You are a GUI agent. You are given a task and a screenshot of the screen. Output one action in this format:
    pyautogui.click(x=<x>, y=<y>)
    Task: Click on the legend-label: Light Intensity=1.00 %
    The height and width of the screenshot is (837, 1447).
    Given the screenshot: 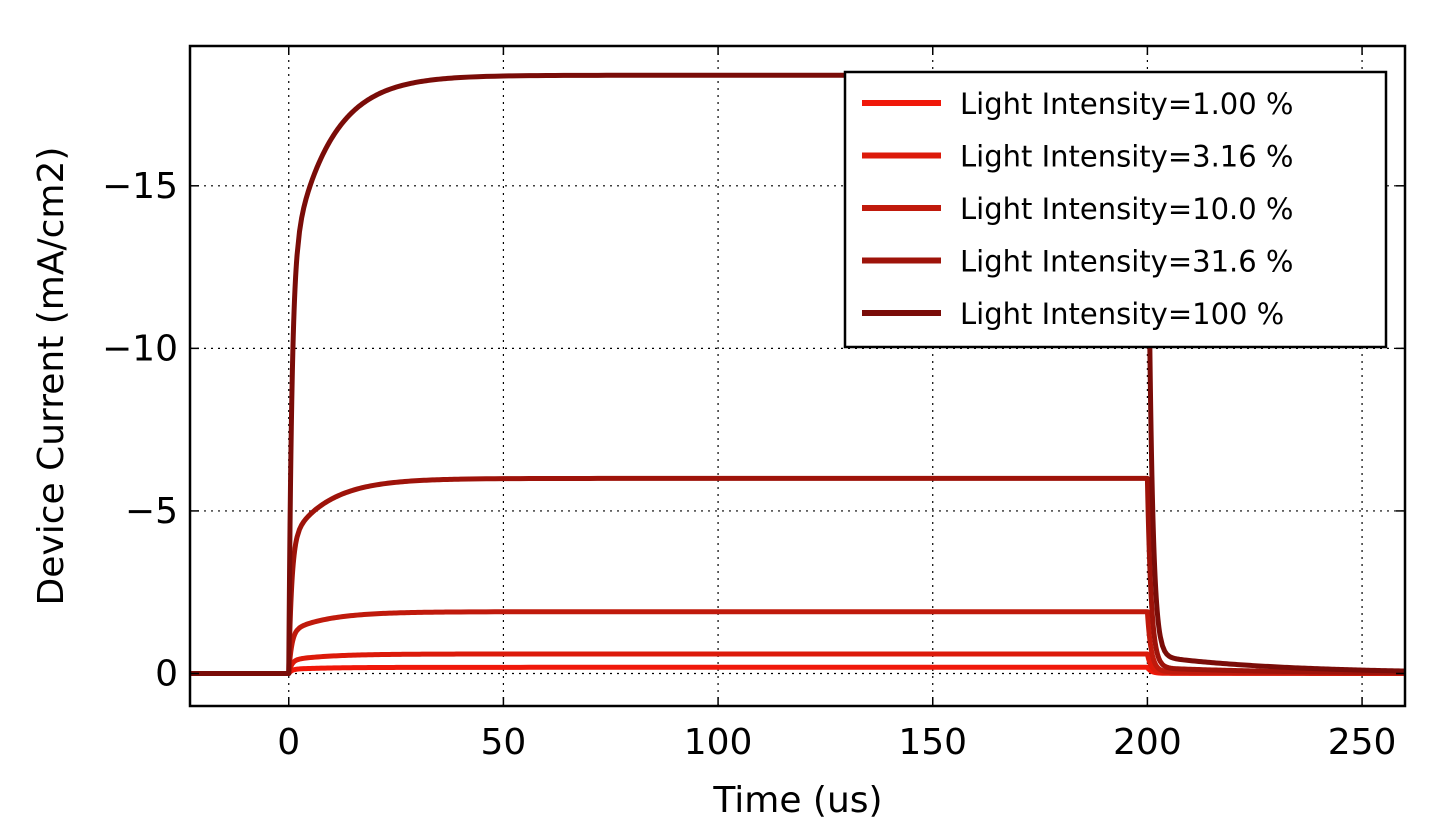 What is the action you would take?
    pyautogui.click(x=1126, y=104)
    